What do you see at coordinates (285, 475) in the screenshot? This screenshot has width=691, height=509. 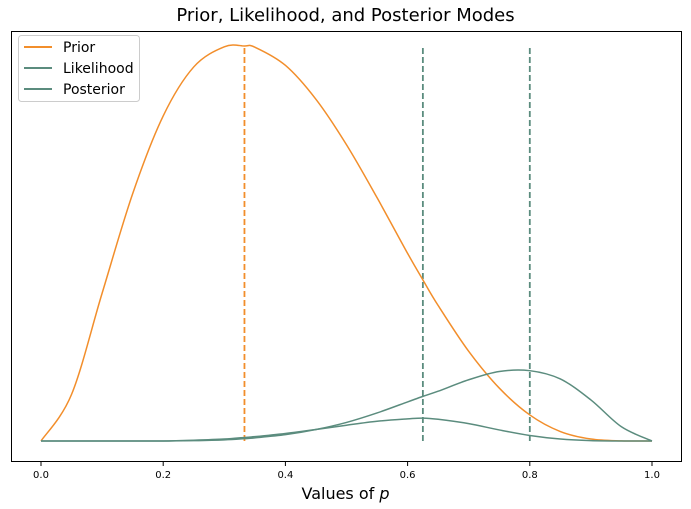 I see `x-tick-label: 0.4` at bounding box center [285, 475].